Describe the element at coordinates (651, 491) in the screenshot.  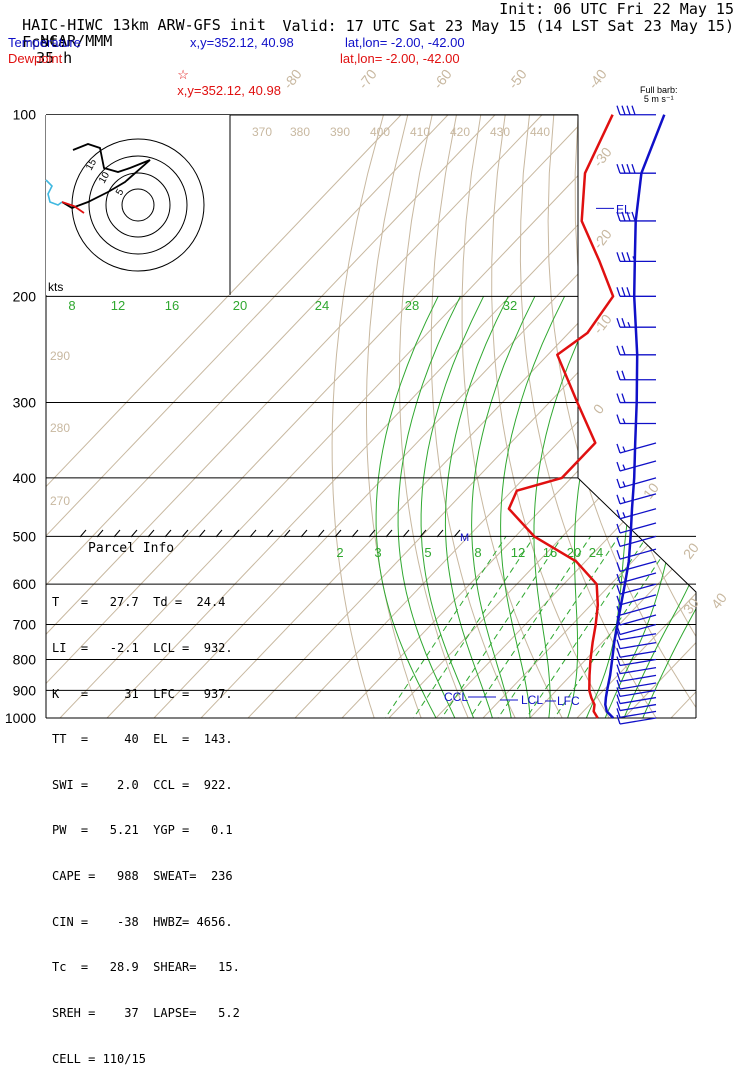
I see `isotherm-tick-label: 10` at that location.